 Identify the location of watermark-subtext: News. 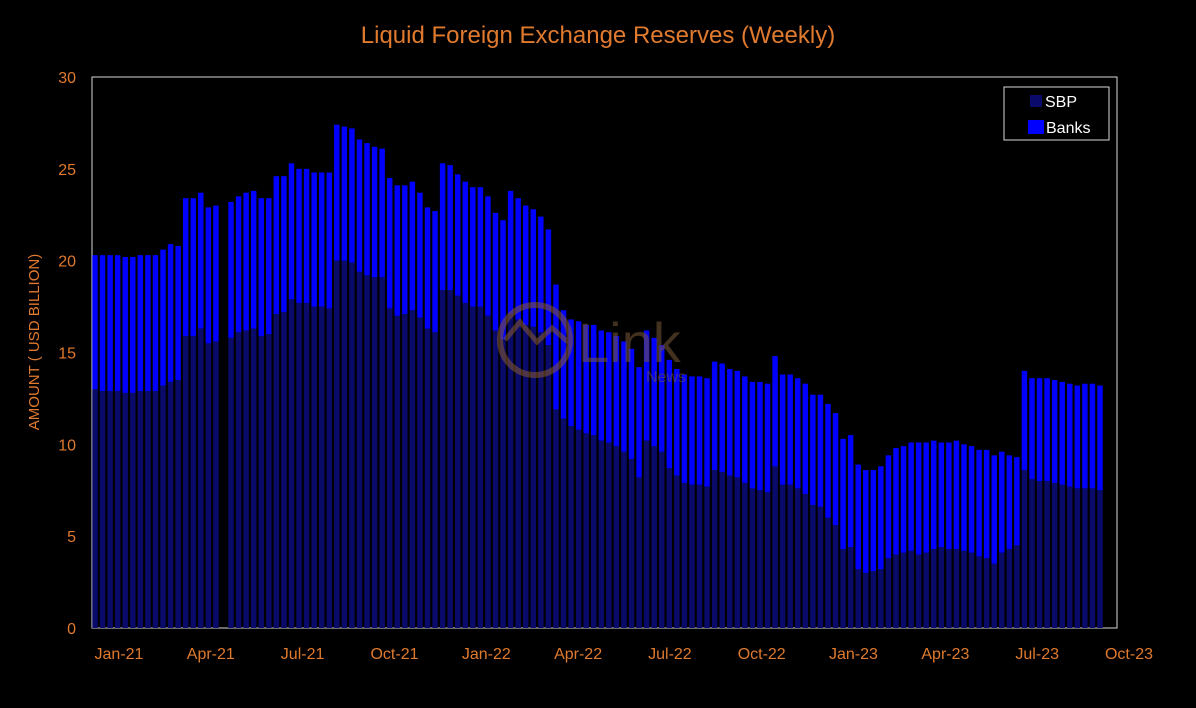
(666, 377).